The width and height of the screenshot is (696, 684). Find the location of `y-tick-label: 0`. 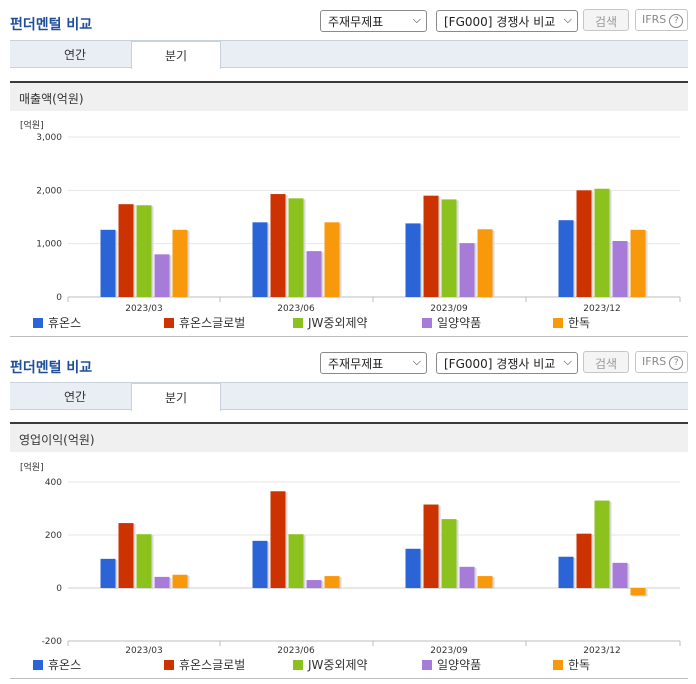

y-tick-label: 0 is located at coordinates (59, 298).